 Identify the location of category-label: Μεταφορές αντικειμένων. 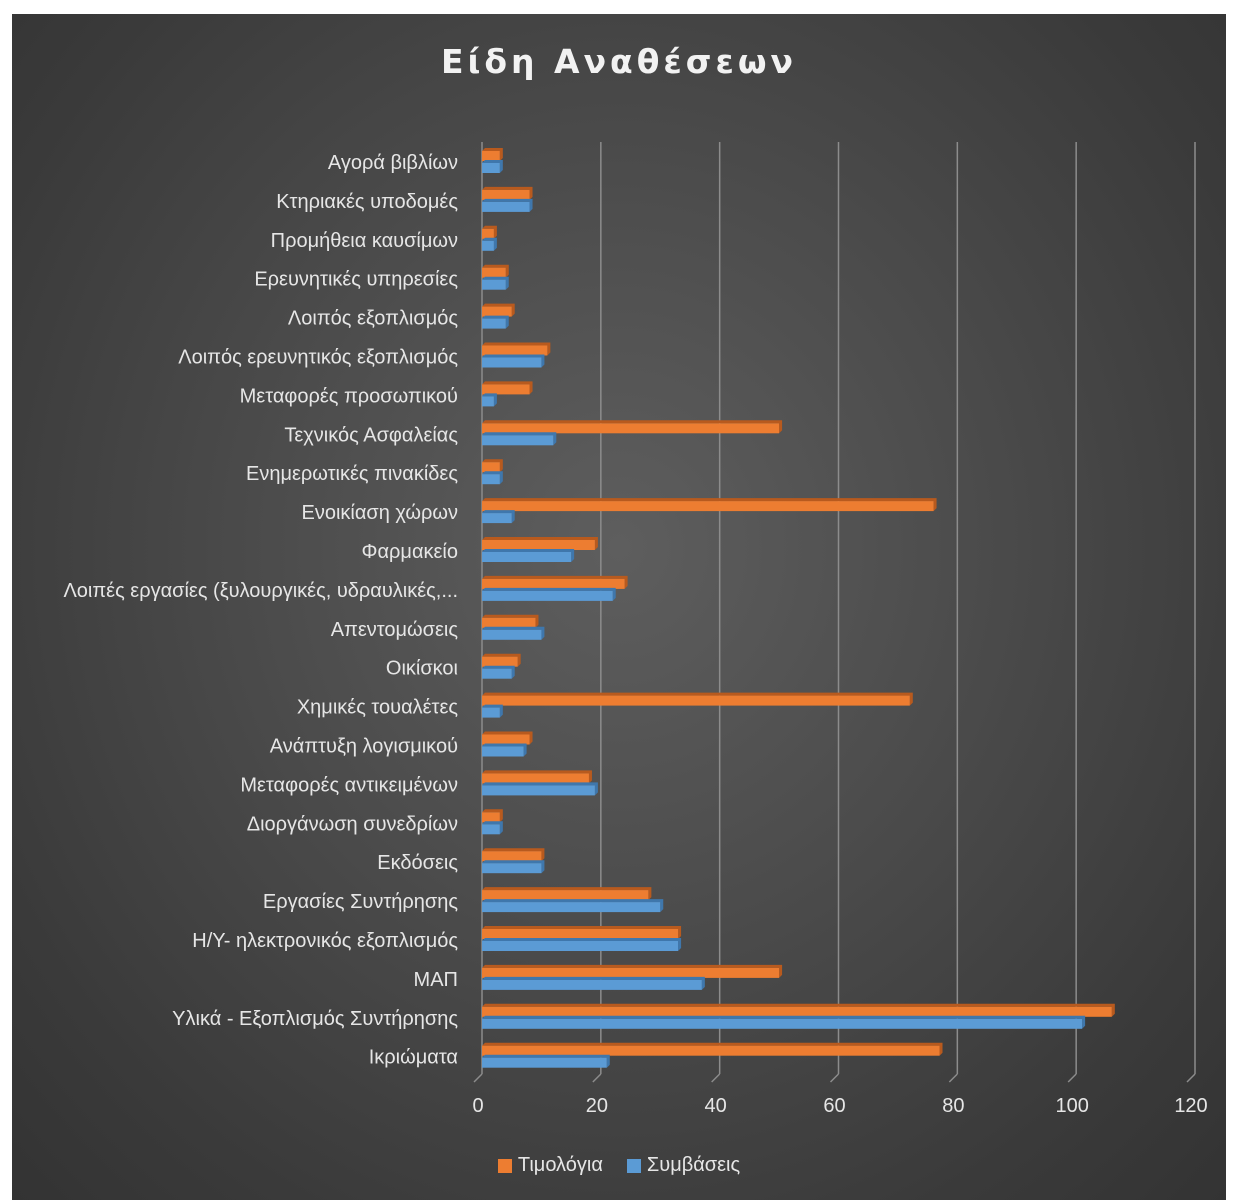
(349, 785).